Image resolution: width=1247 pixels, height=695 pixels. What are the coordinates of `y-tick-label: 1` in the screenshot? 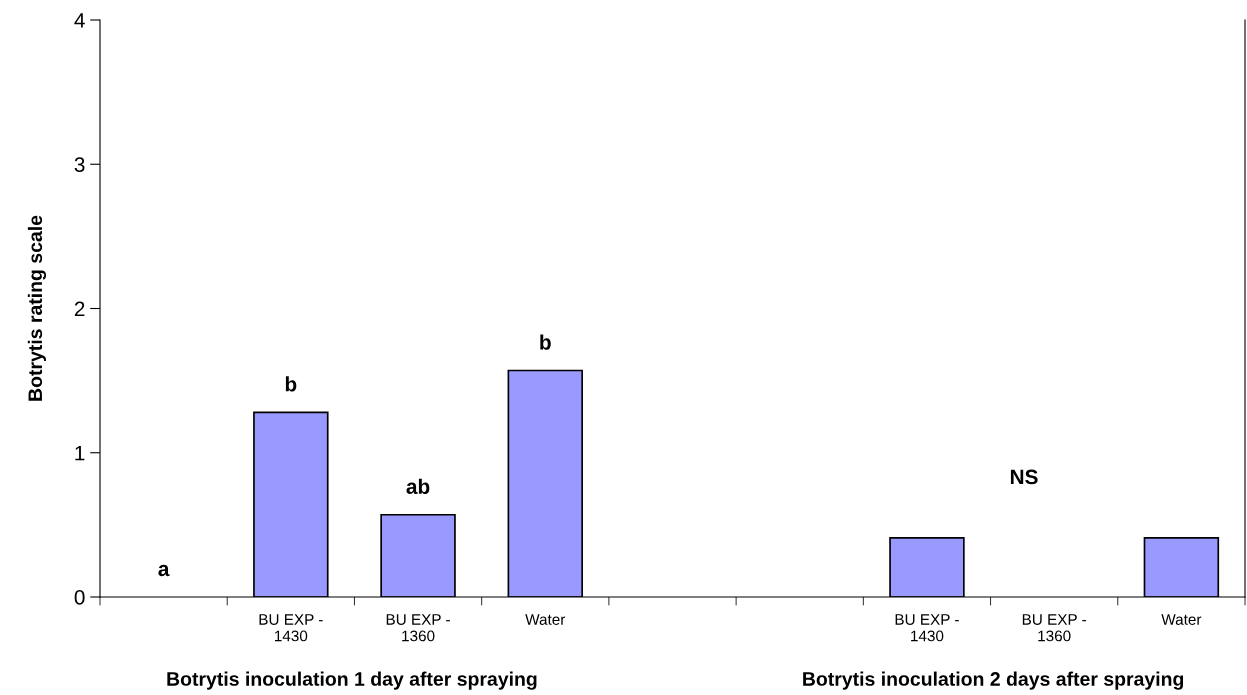 It's located at (80, 453).